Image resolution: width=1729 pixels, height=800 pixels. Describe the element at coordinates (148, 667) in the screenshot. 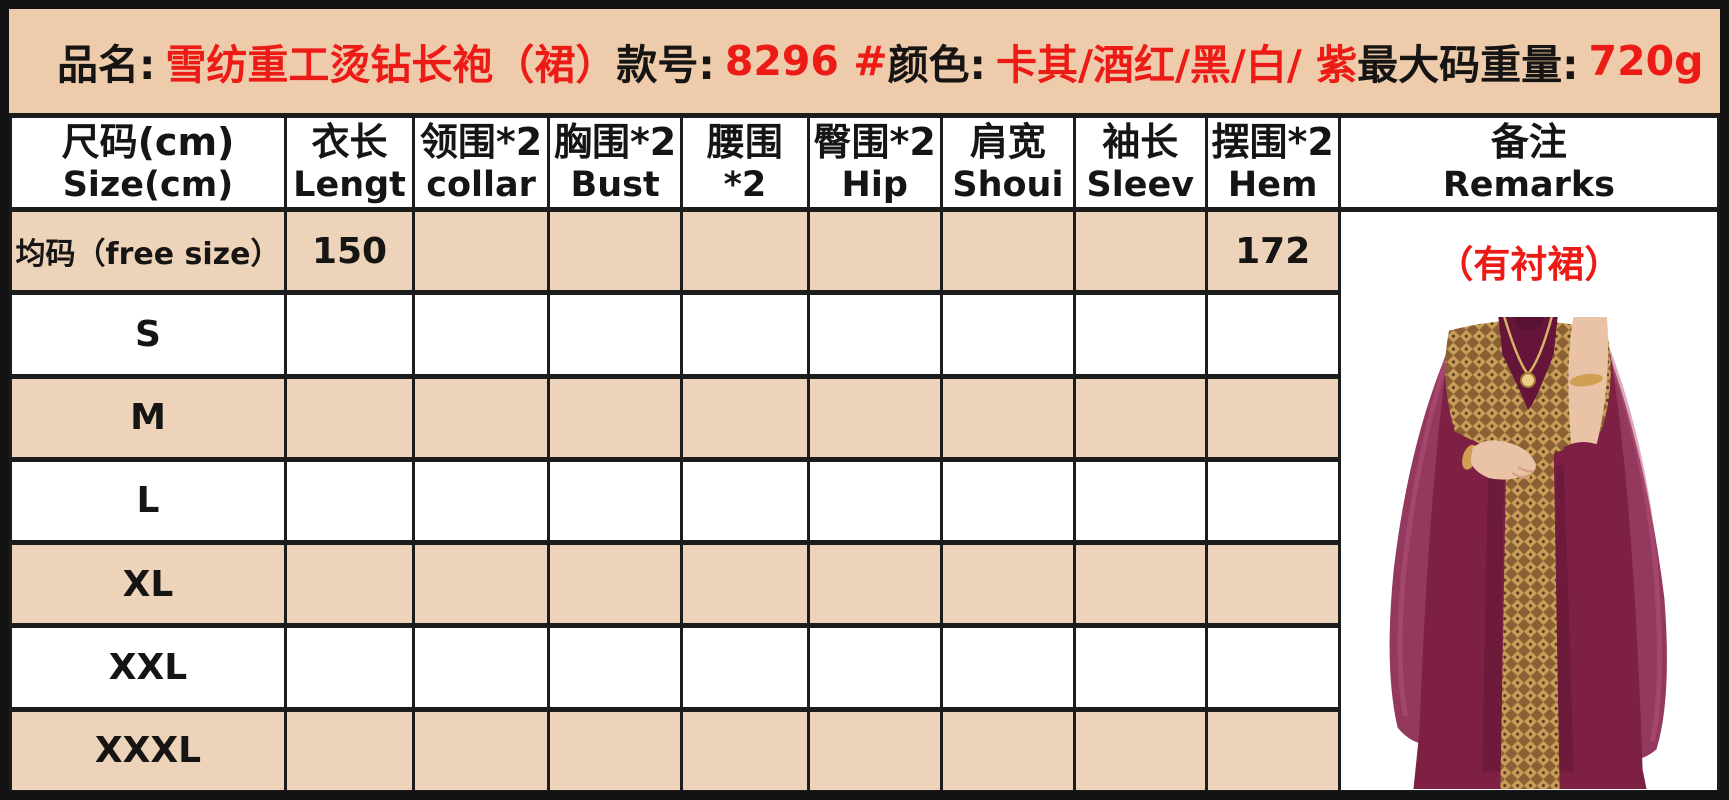

I see `cell-size: XXL` at that location.